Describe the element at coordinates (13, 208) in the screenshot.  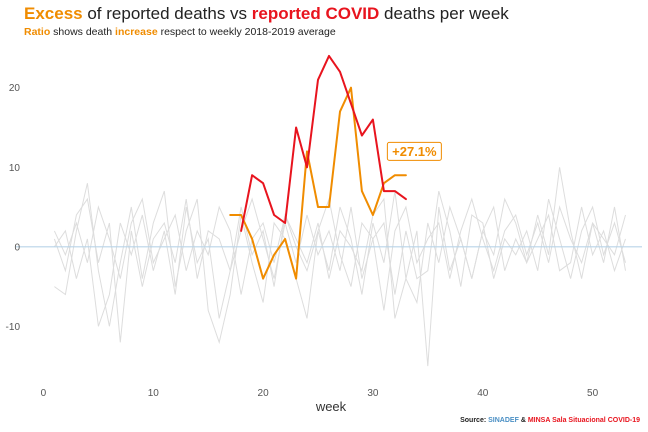
I see `y-axis-ticks: -10 0 10 20` at that location.